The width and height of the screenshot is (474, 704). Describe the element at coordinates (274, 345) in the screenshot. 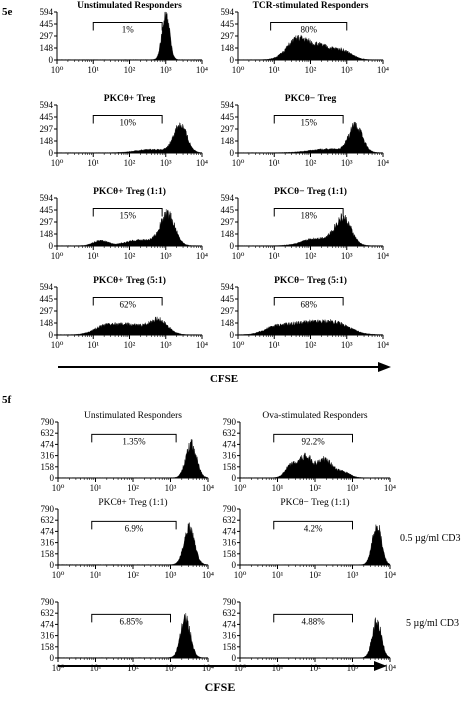

I see `x-tick-label-e8: 10¹` at that location.